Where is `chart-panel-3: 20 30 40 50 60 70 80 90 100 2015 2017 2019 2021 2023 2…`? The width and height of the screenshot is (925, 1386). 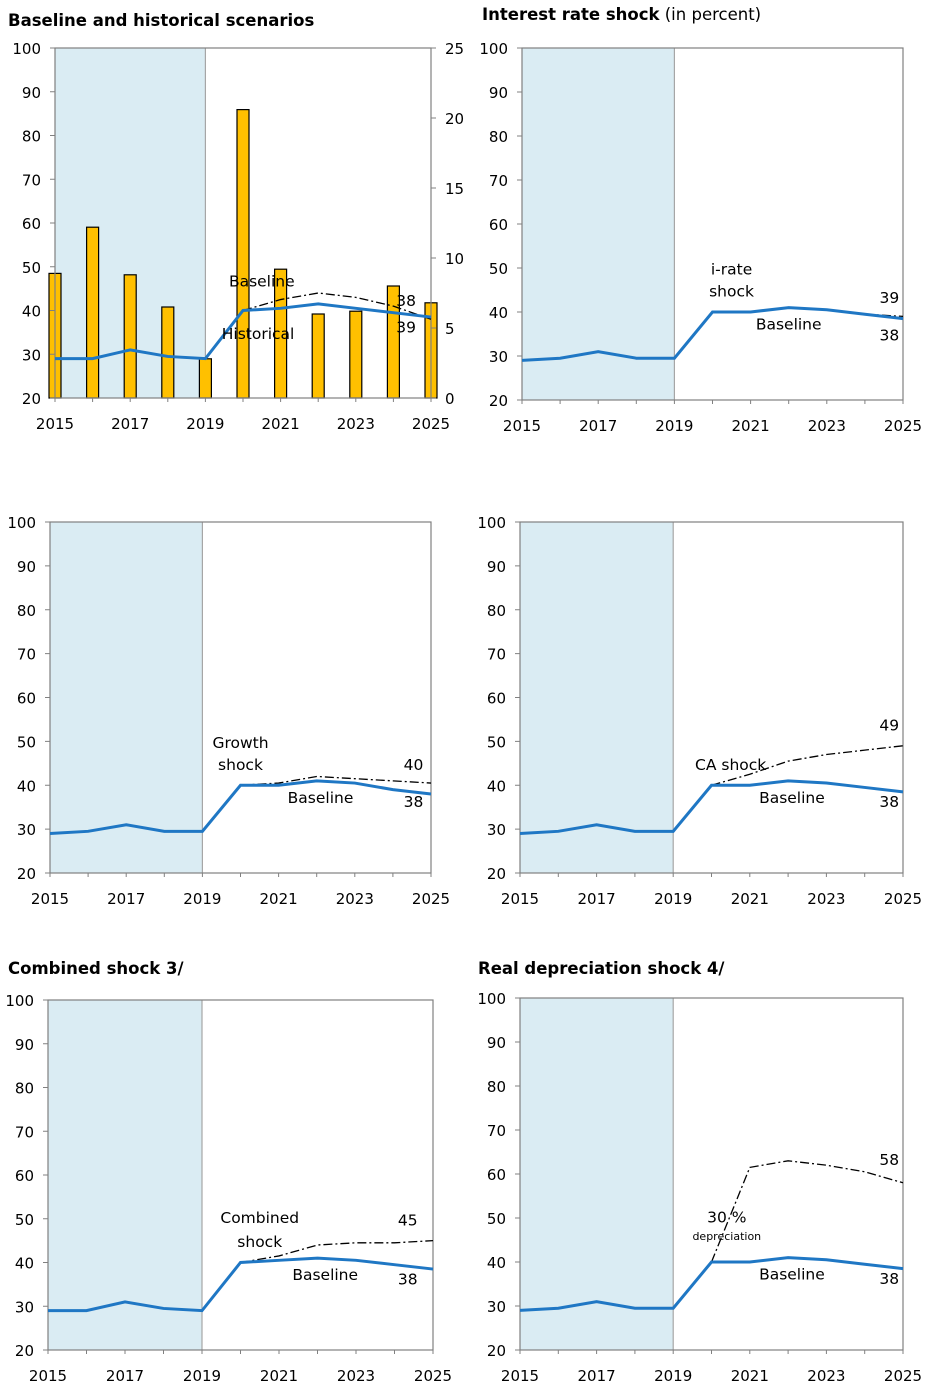
chart-panel-3: 20 30 40 50 60 70 80 90 100 2015 2017 2019 2021 2023 2… is located at coordinates (228, 711).